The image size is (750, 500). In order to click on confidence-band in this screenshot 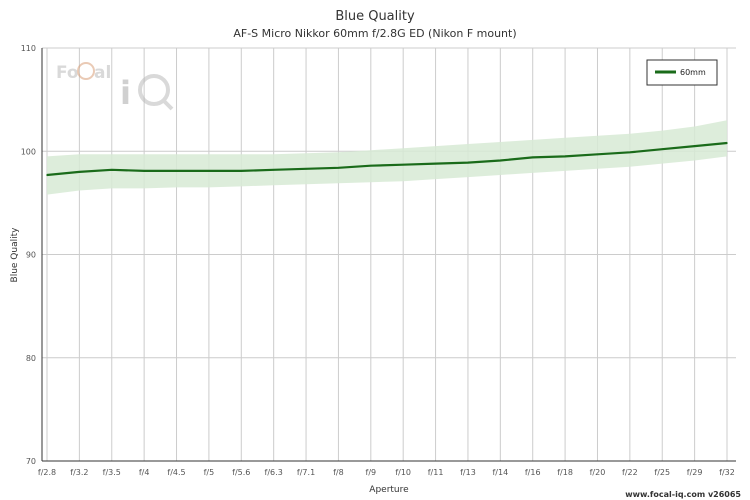, I will do `click(387, 157)`.